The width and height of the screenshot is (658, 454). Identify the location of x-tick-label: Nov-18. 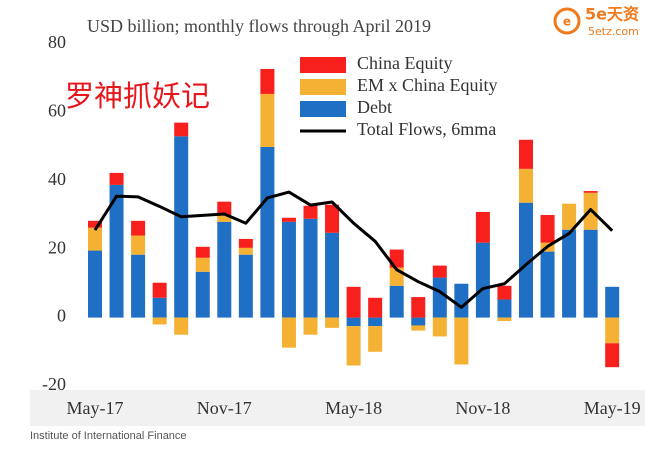
(482, 408).